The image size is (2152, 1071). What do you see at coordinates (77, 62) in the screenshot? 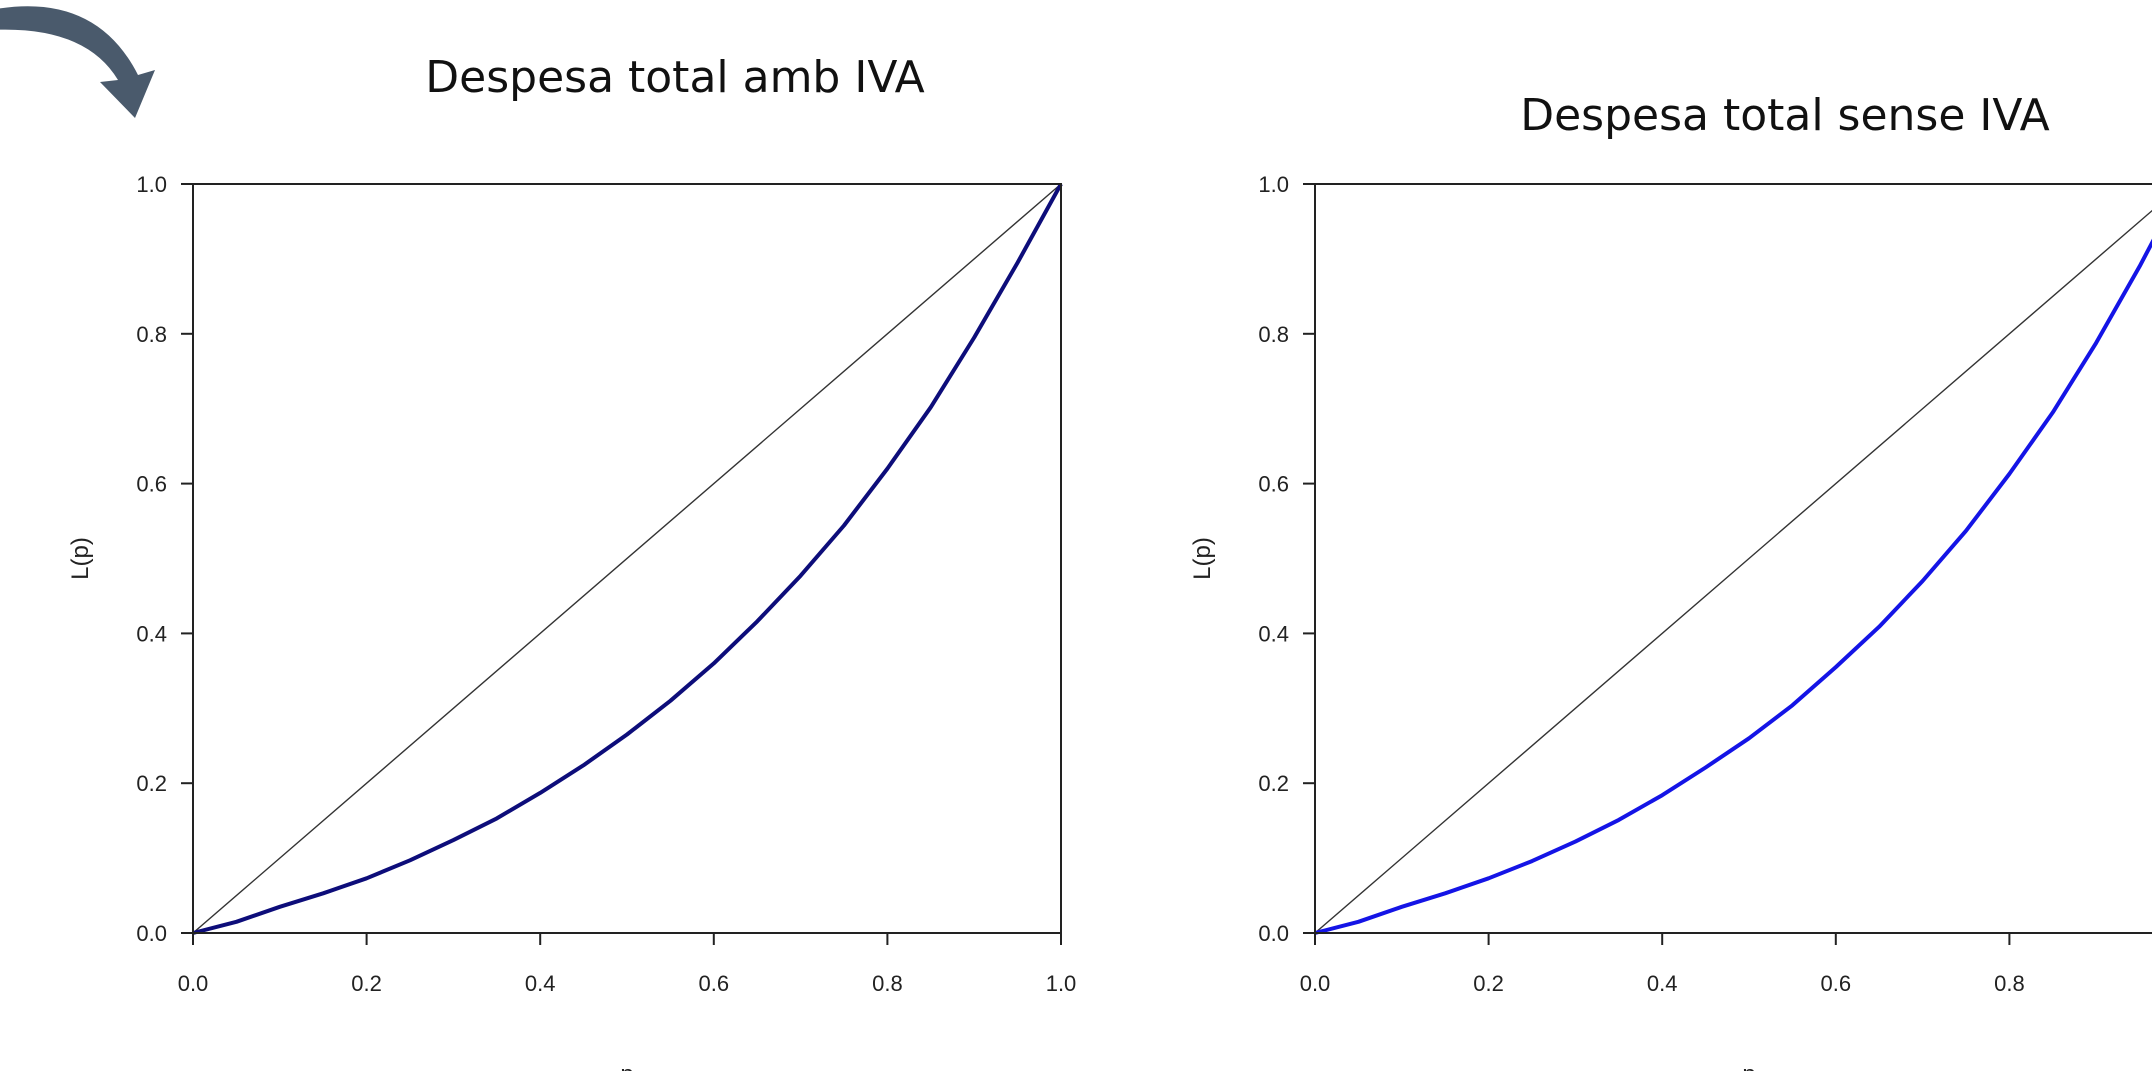
I see `curved-arrow-icon` at bounding box center [77, 62].